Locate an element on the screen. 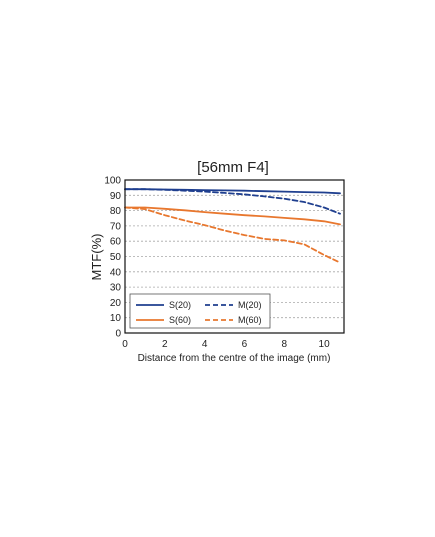  x-tick-label: 0 is located at coordinates (125, 344).